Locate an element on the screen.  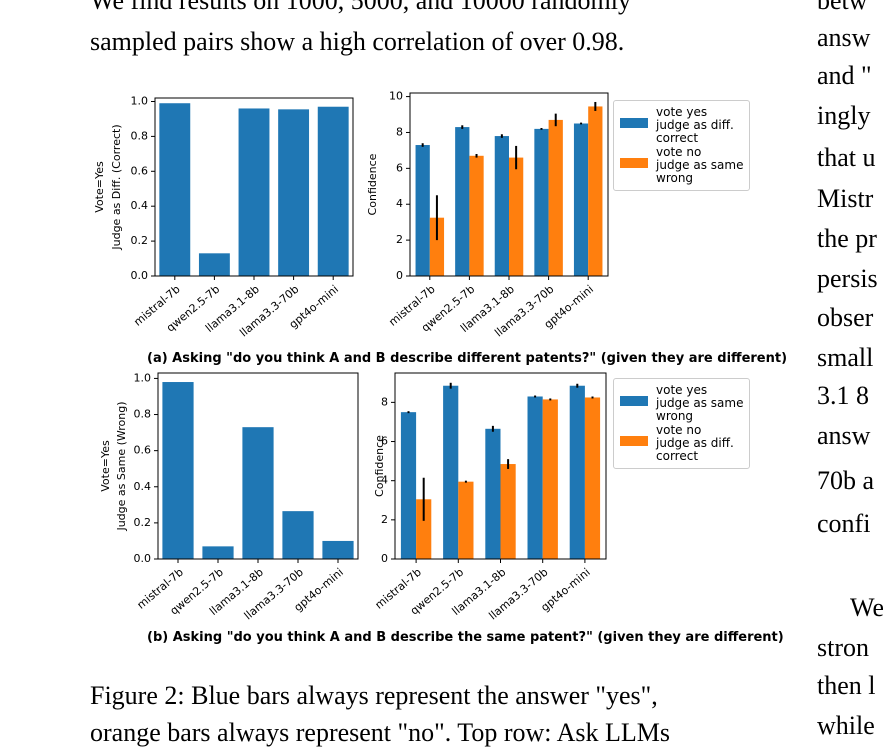
text-line: persis is located at coordinates (847, 278).